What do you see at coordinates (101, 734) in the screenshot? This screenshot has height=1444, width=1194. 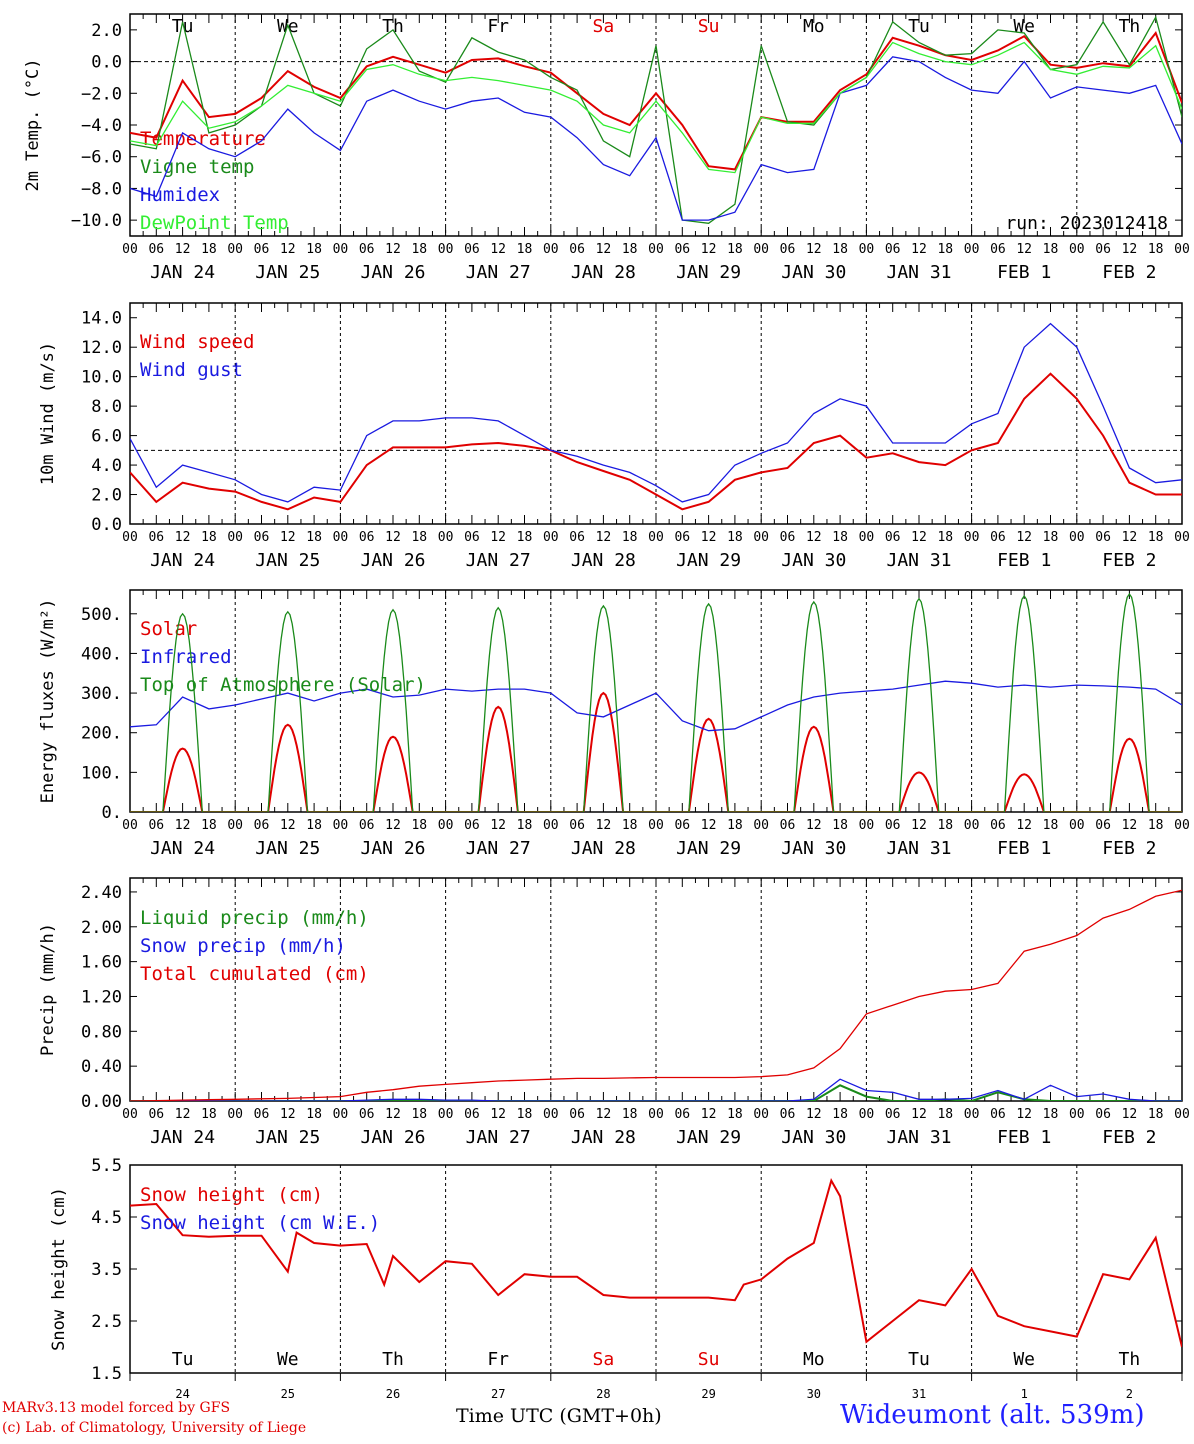 I see `y-tick-label: 200.` at bounding box center [101, 734].